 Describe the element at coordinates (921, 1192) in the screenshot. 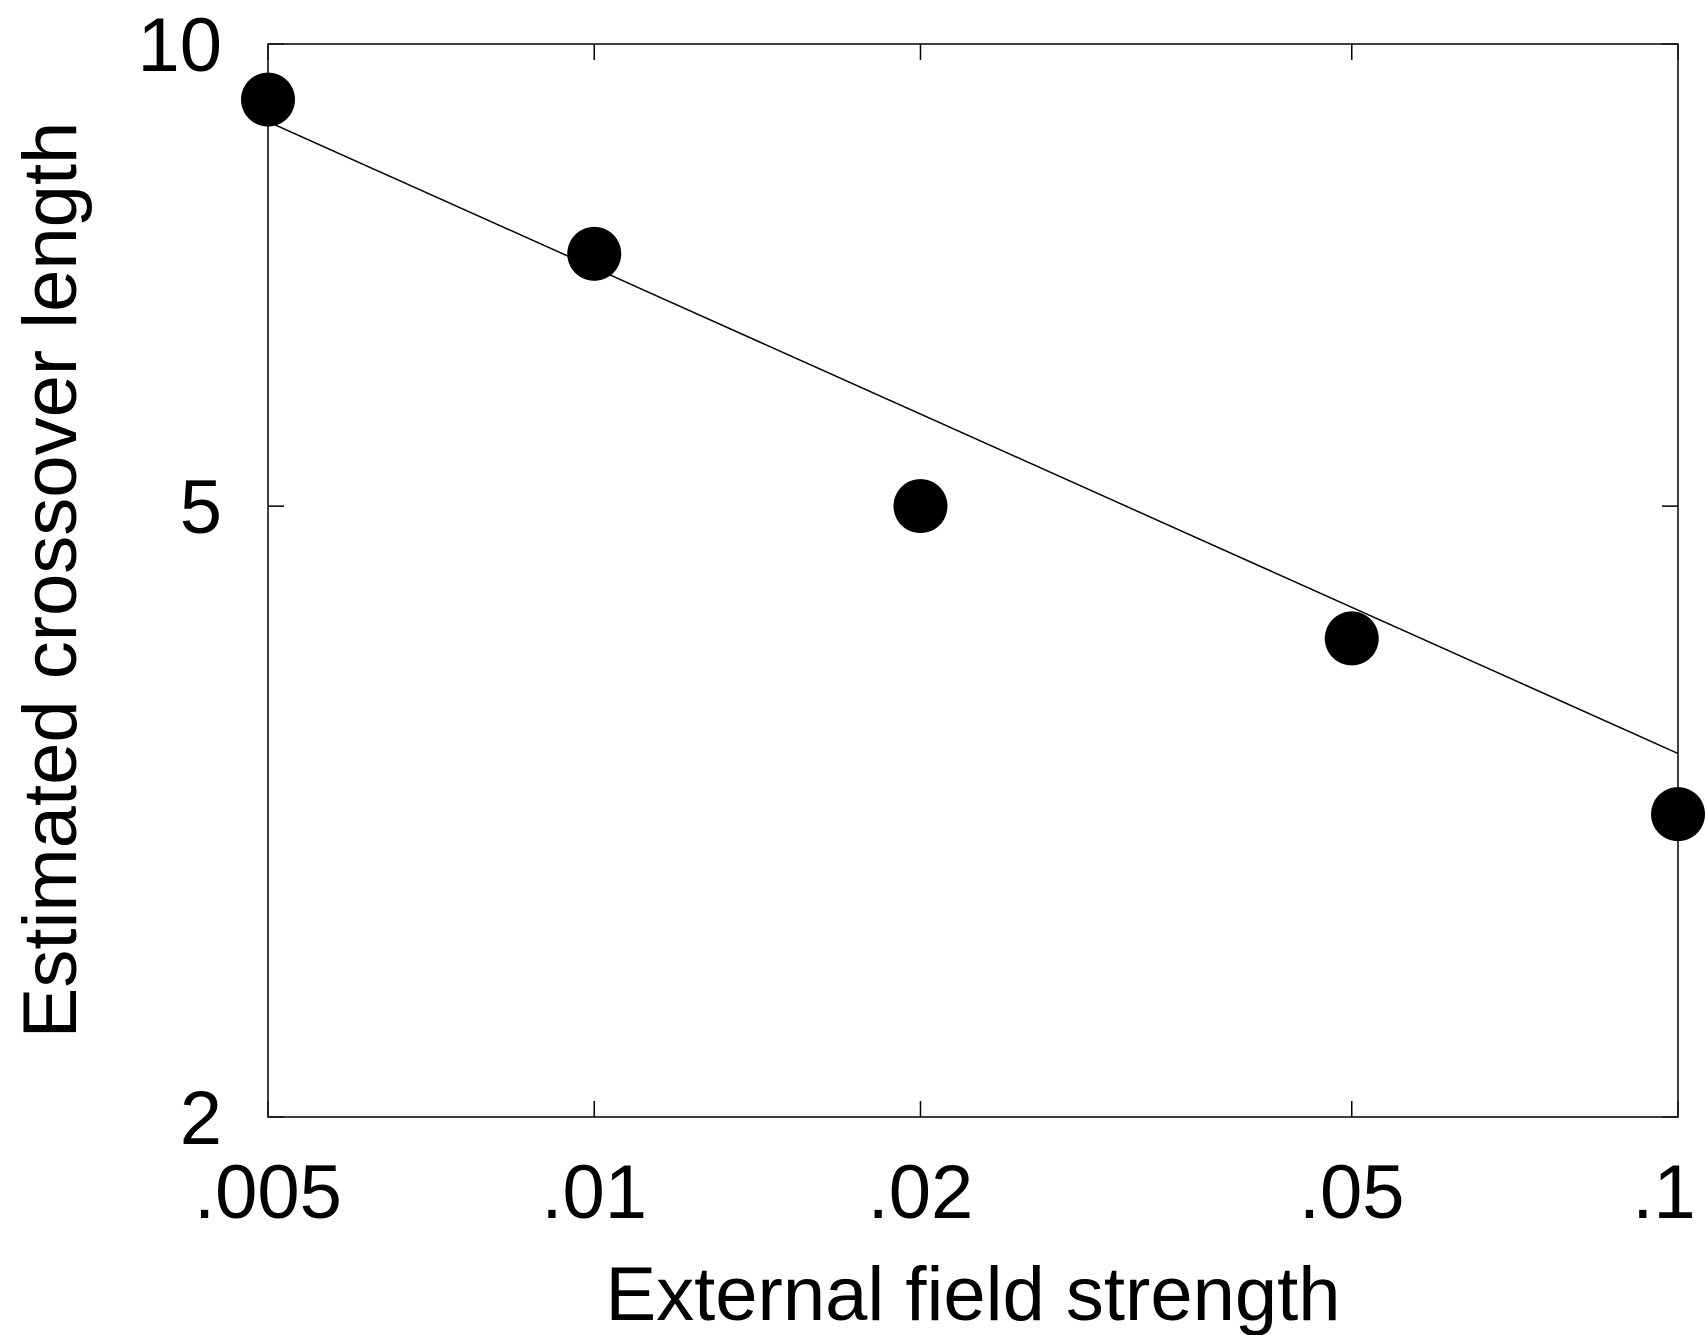

I see `x-tick-label: .02` at that location.